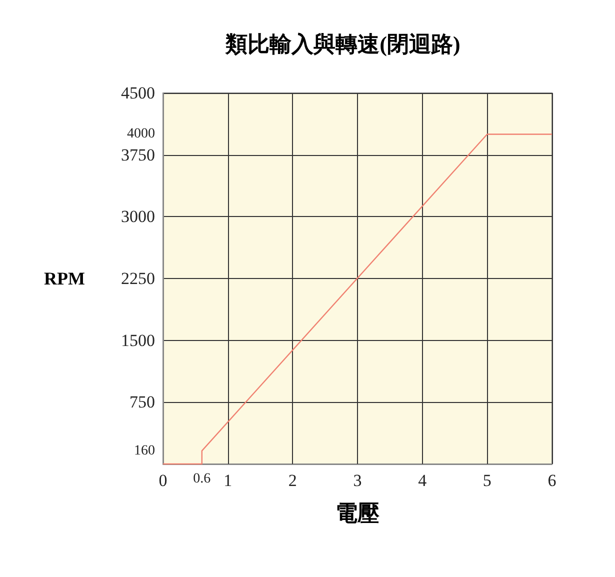 The width and height of the screenshot is (615, 577). What do you see at coordinates (342, 44) in the screenshot?
I see `chart-title: 類比輸入與轉速(閉迴路)` at bounding box center [342, 44].